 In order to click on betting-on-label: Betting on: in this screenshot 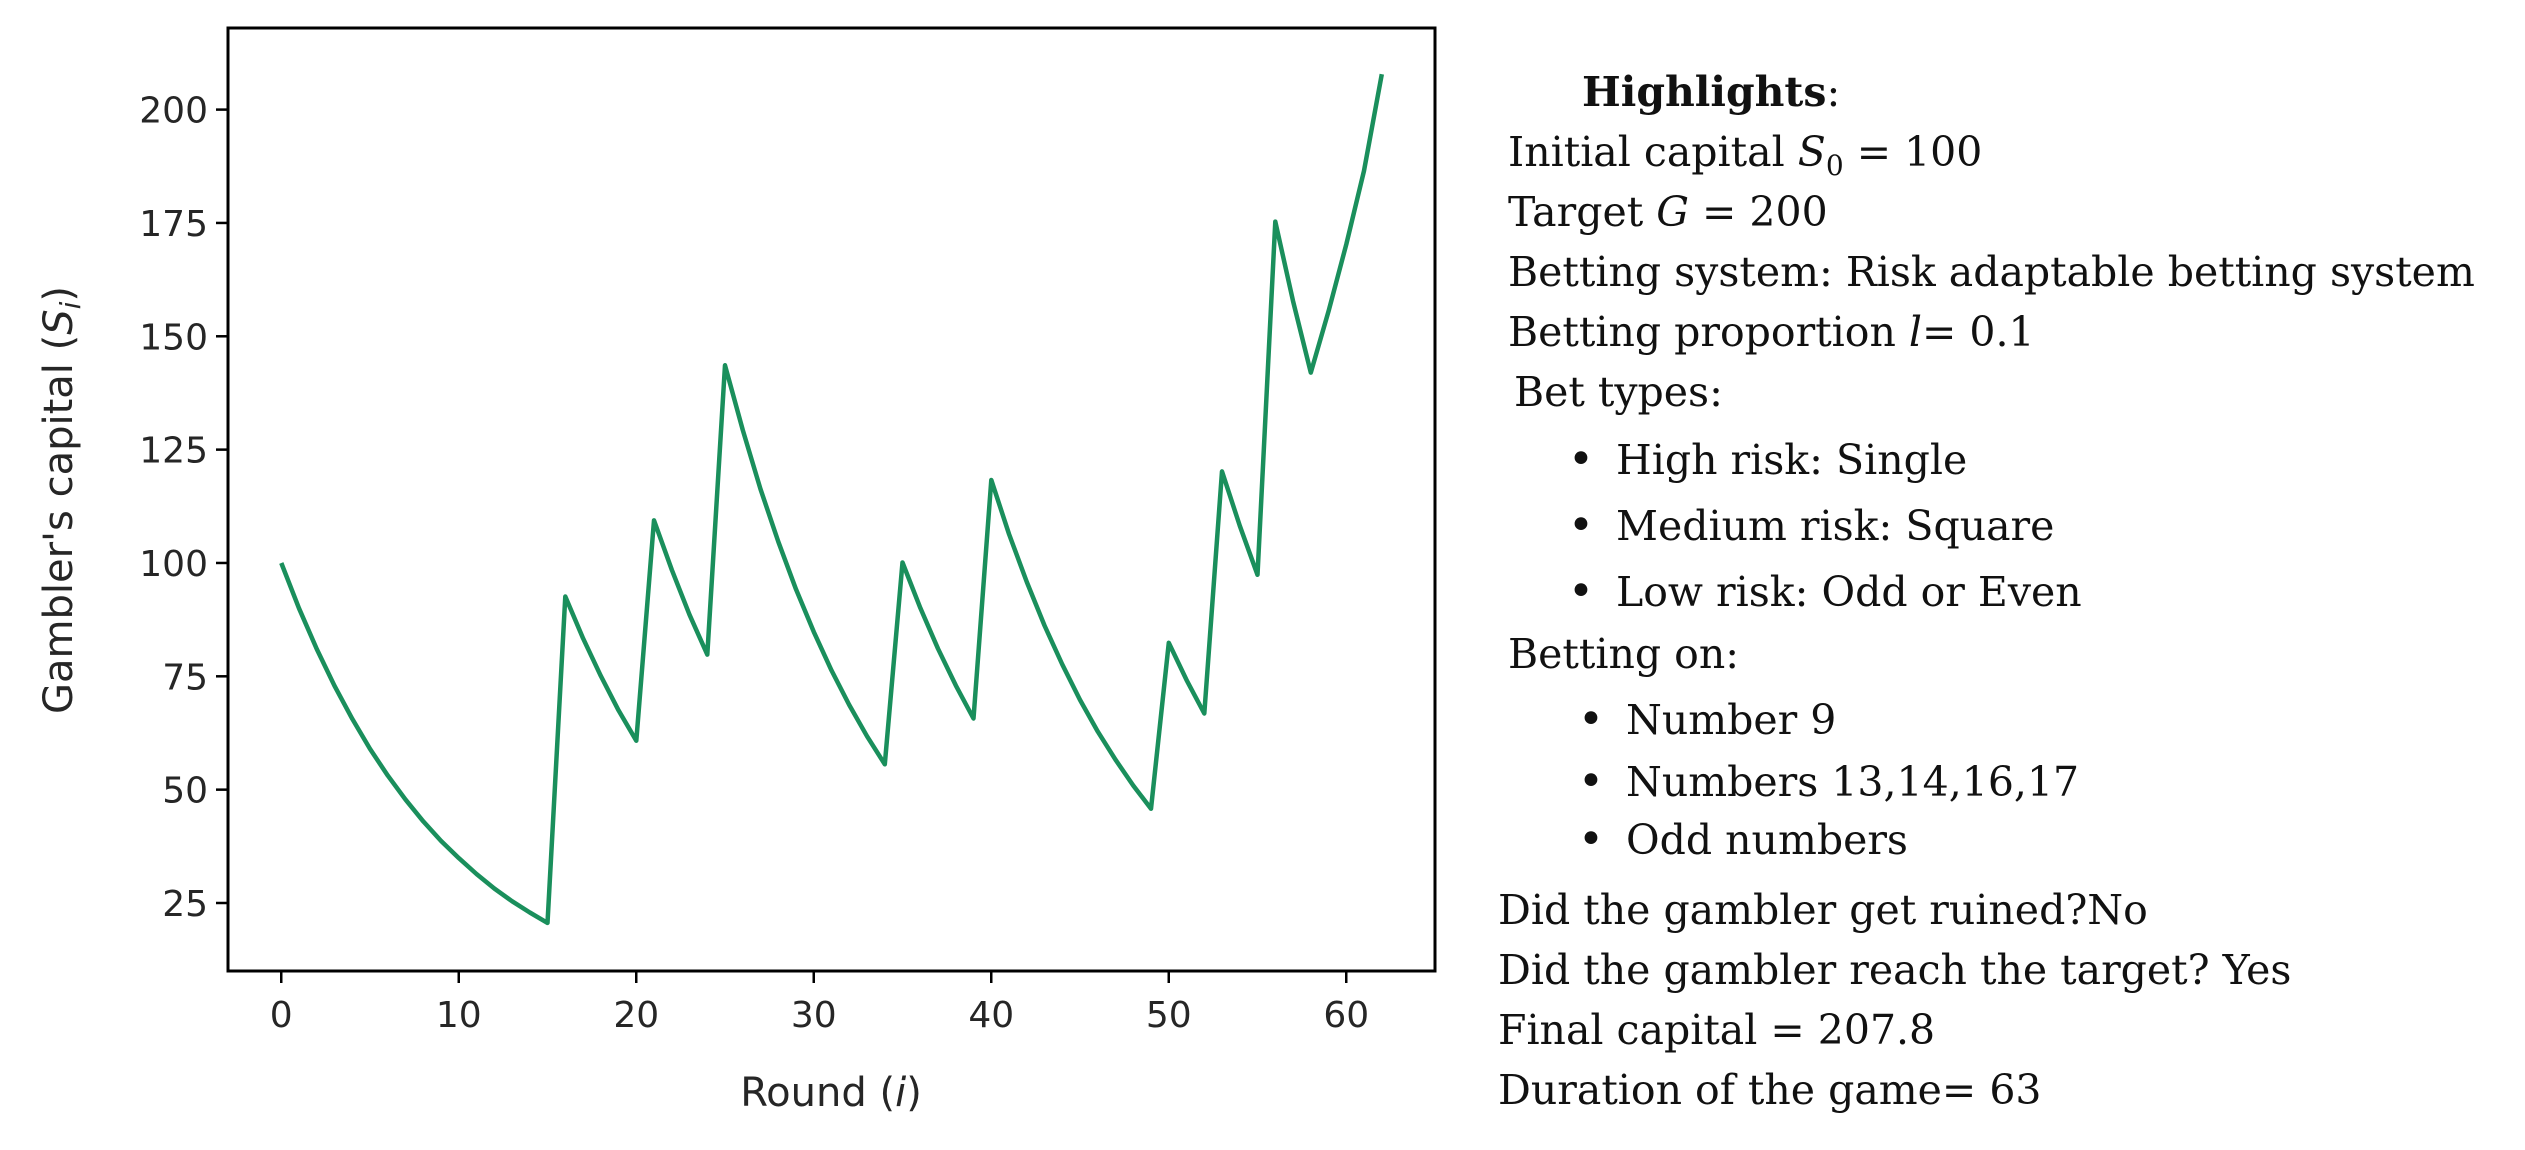, I will do `click(1624, 654)`.